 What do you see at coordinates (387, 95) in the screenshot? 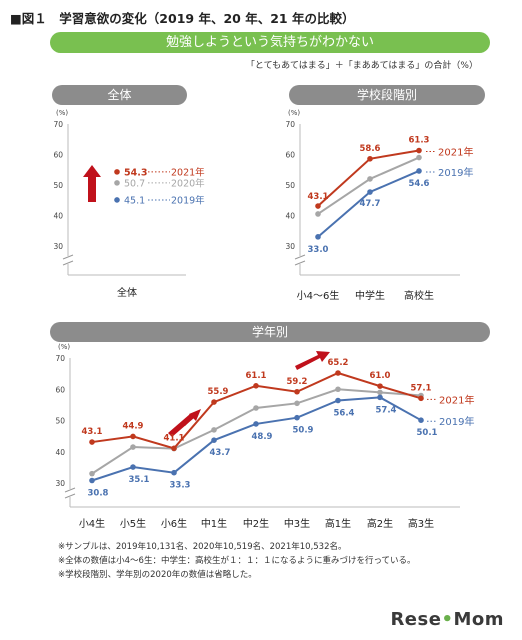
I see `school-stage-panel-title: 学校段階別` at bounding box center [387, 95].